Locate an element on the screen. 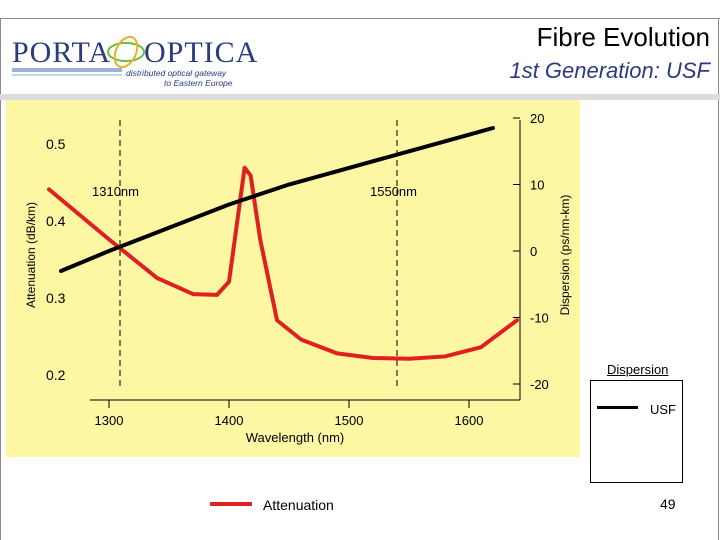 The image size is (720, 540). legend-attenuation-swatch is located at coordinates (231, 504).